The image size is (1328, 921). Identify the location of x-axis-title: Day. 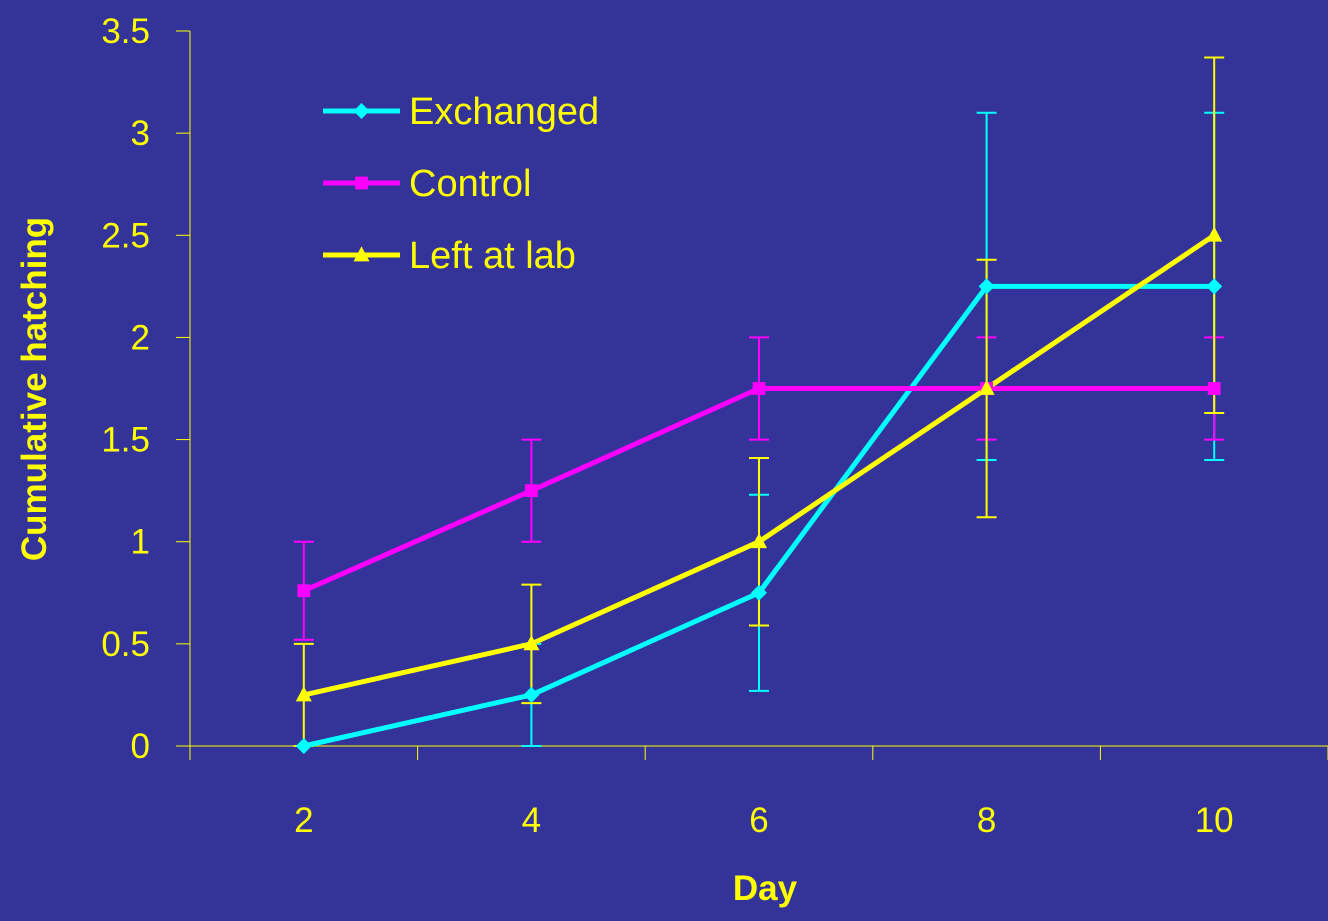
(765, 888).